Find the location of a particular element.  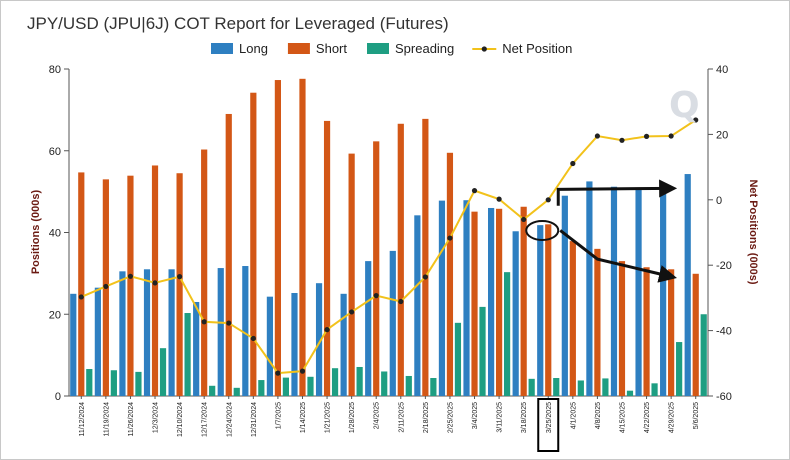

legend-label: Net Position is located at coordinates (537, 48).